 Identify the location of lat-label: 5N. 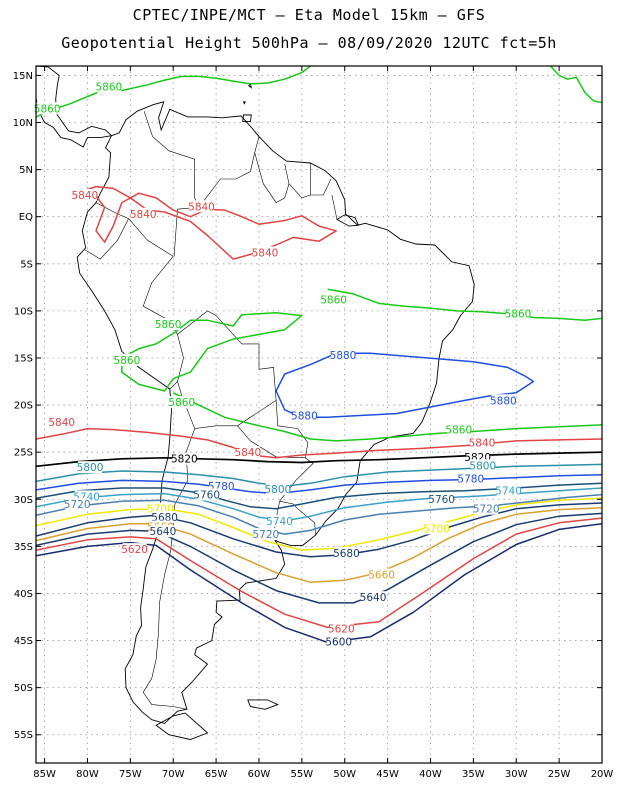
(26, 170).